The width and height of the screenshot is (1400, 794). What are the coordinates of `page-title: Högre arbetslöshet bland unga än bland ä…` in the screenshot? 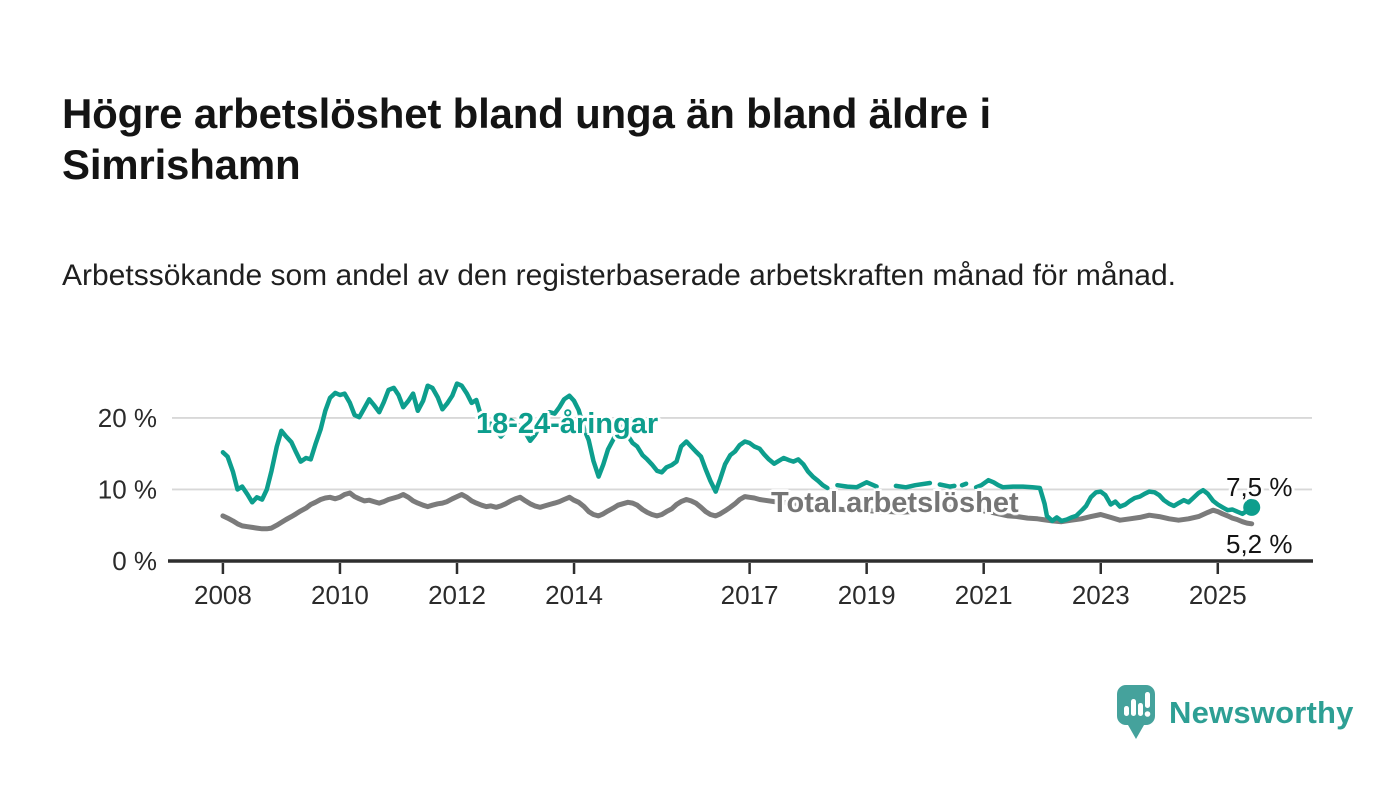 It's located at (526, 139).